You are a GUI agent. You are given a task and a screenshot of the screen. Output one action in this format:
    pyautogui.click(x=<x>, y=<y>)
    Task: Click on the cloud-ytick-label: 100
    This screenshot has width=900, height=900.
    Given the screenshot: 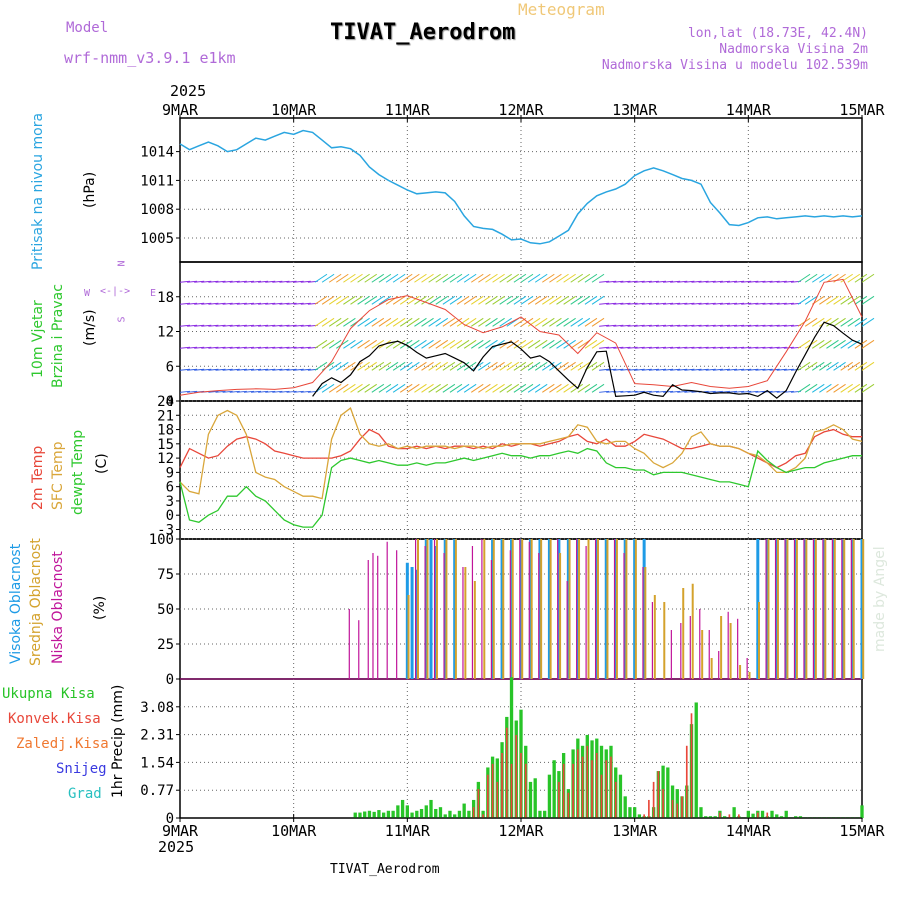 What is the action you would take?
    pyautogui.click(x=161, y=540)
    